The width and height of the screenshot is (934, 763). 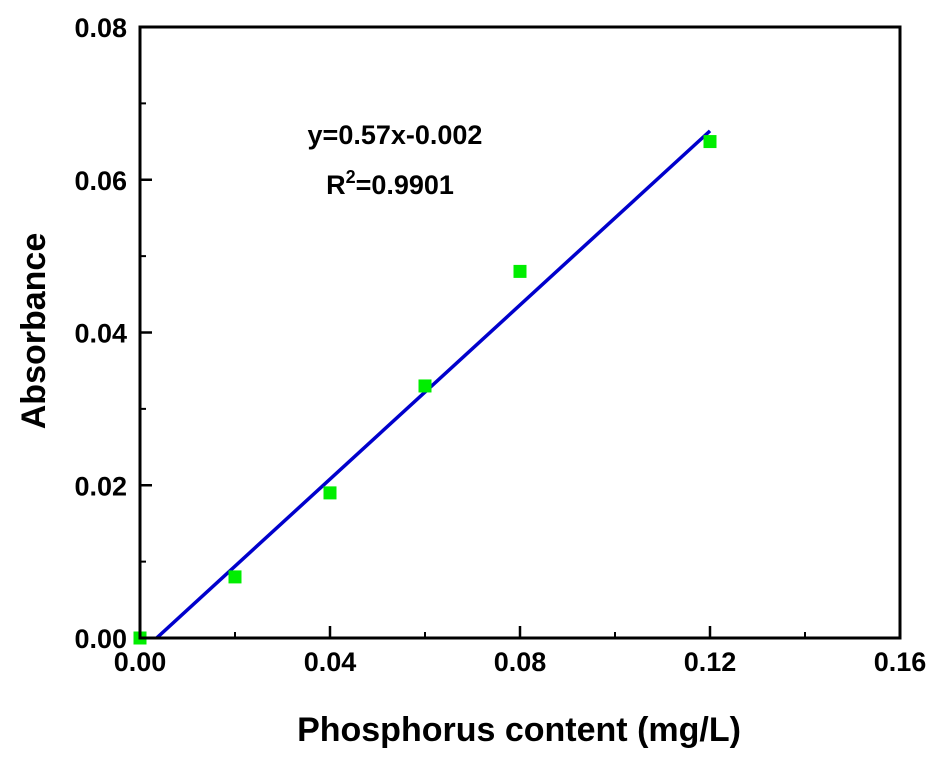 I want to click on r-squared-base: R, so click(x=336, y=185).